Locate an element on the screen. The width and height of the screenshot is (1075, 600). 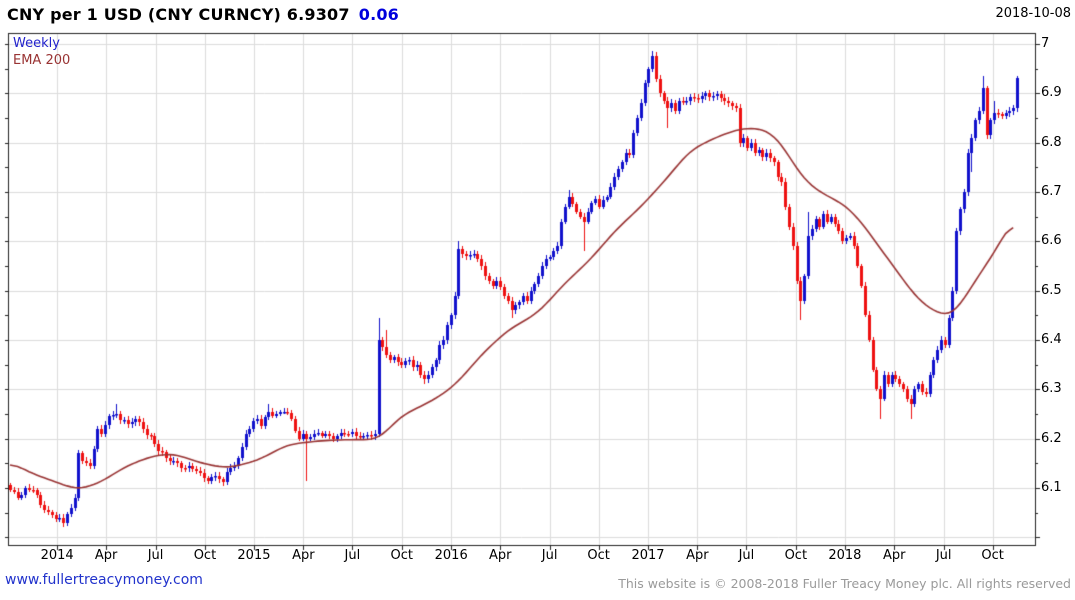
chart-title: CNY per 1 USD (CNY CURNCY) 6.9307 0.06 is located at coordinates (203, 14).